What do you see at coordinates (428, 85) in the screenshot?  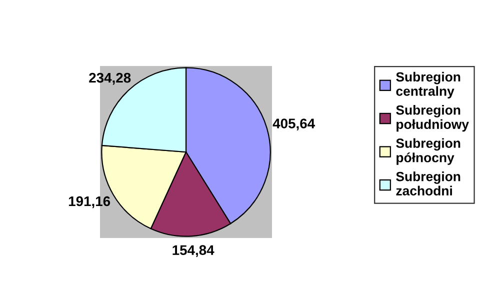 I see `legend-label: Subregion centralny` at bounding box center [428, 85].